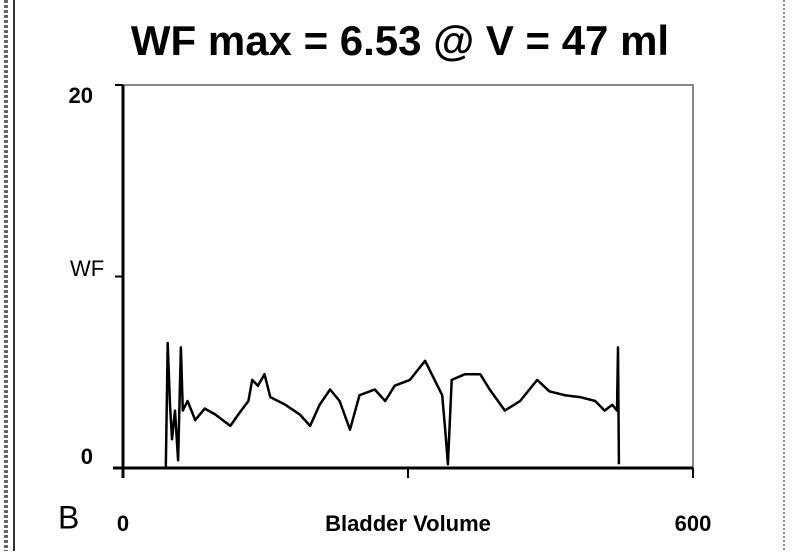  Describe the element at coordinates (392, 405) in the screenshot. I see `data-line` at that location.